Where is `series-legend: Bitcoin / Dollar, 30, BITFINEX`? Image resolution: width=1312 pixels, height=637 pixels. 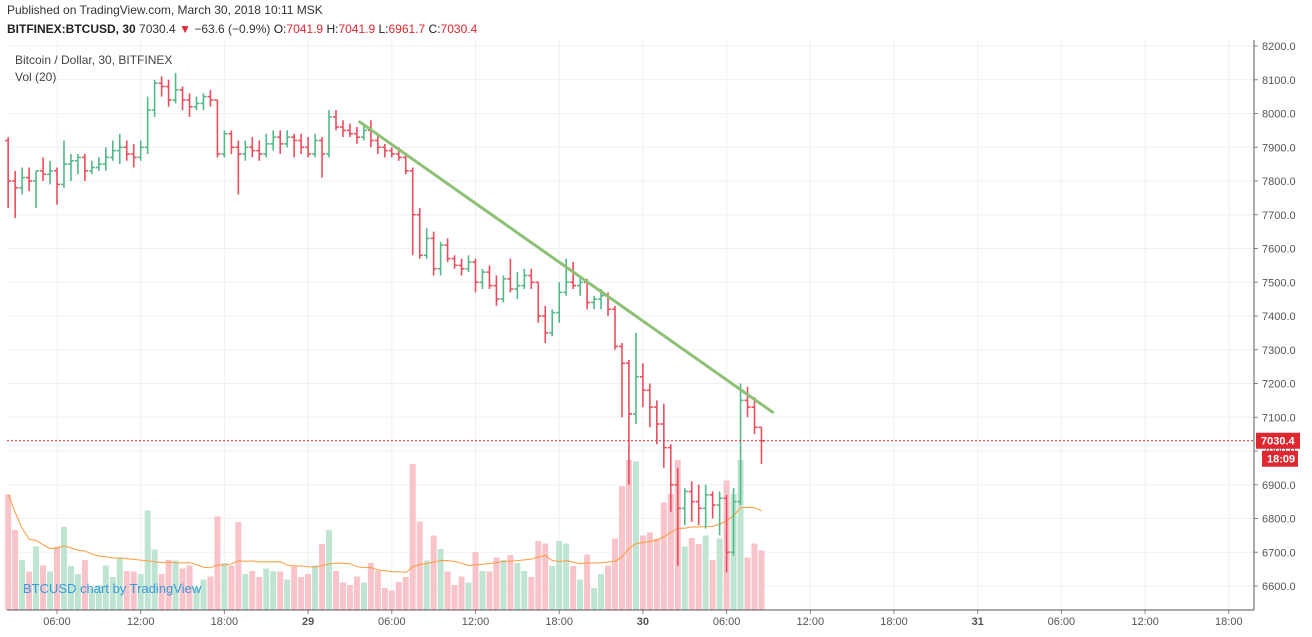
series-legend: Bitcoin / Dollar, 30, BITFINEX is located at coordinates (94, 60).